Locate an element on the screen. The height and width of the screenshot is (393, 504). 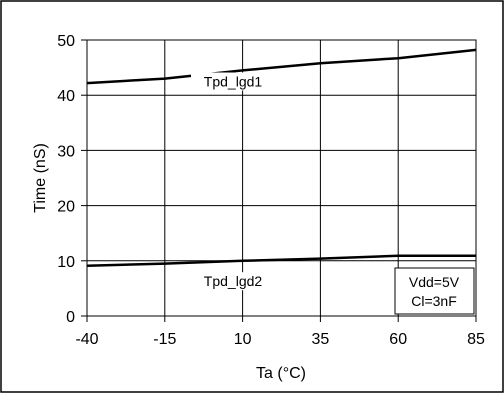
x-tick-label: -40 is located at coordinates (86, 339).